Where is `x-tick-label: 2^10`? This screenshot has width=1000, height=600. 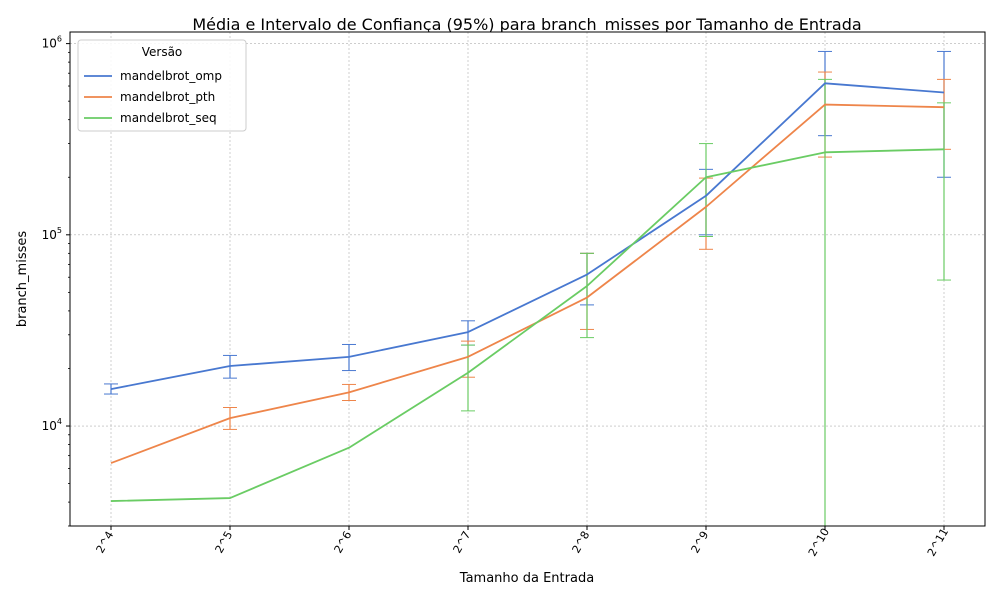
x-tick-label: 2^10 is located at coordinates (819, 542).